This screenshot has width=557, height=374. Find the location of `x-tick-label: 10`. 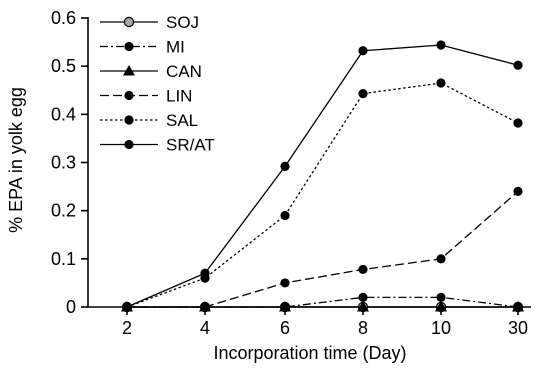

x-tick-label: 10 is located at coordinates (441, 328).